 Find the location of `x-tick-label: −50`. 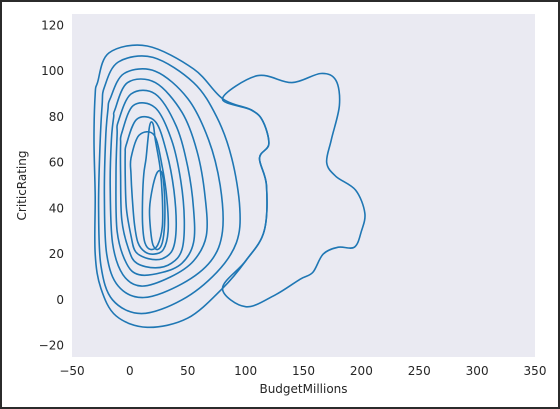

x-tick-label: −50 is located at coordinates (71, 371).